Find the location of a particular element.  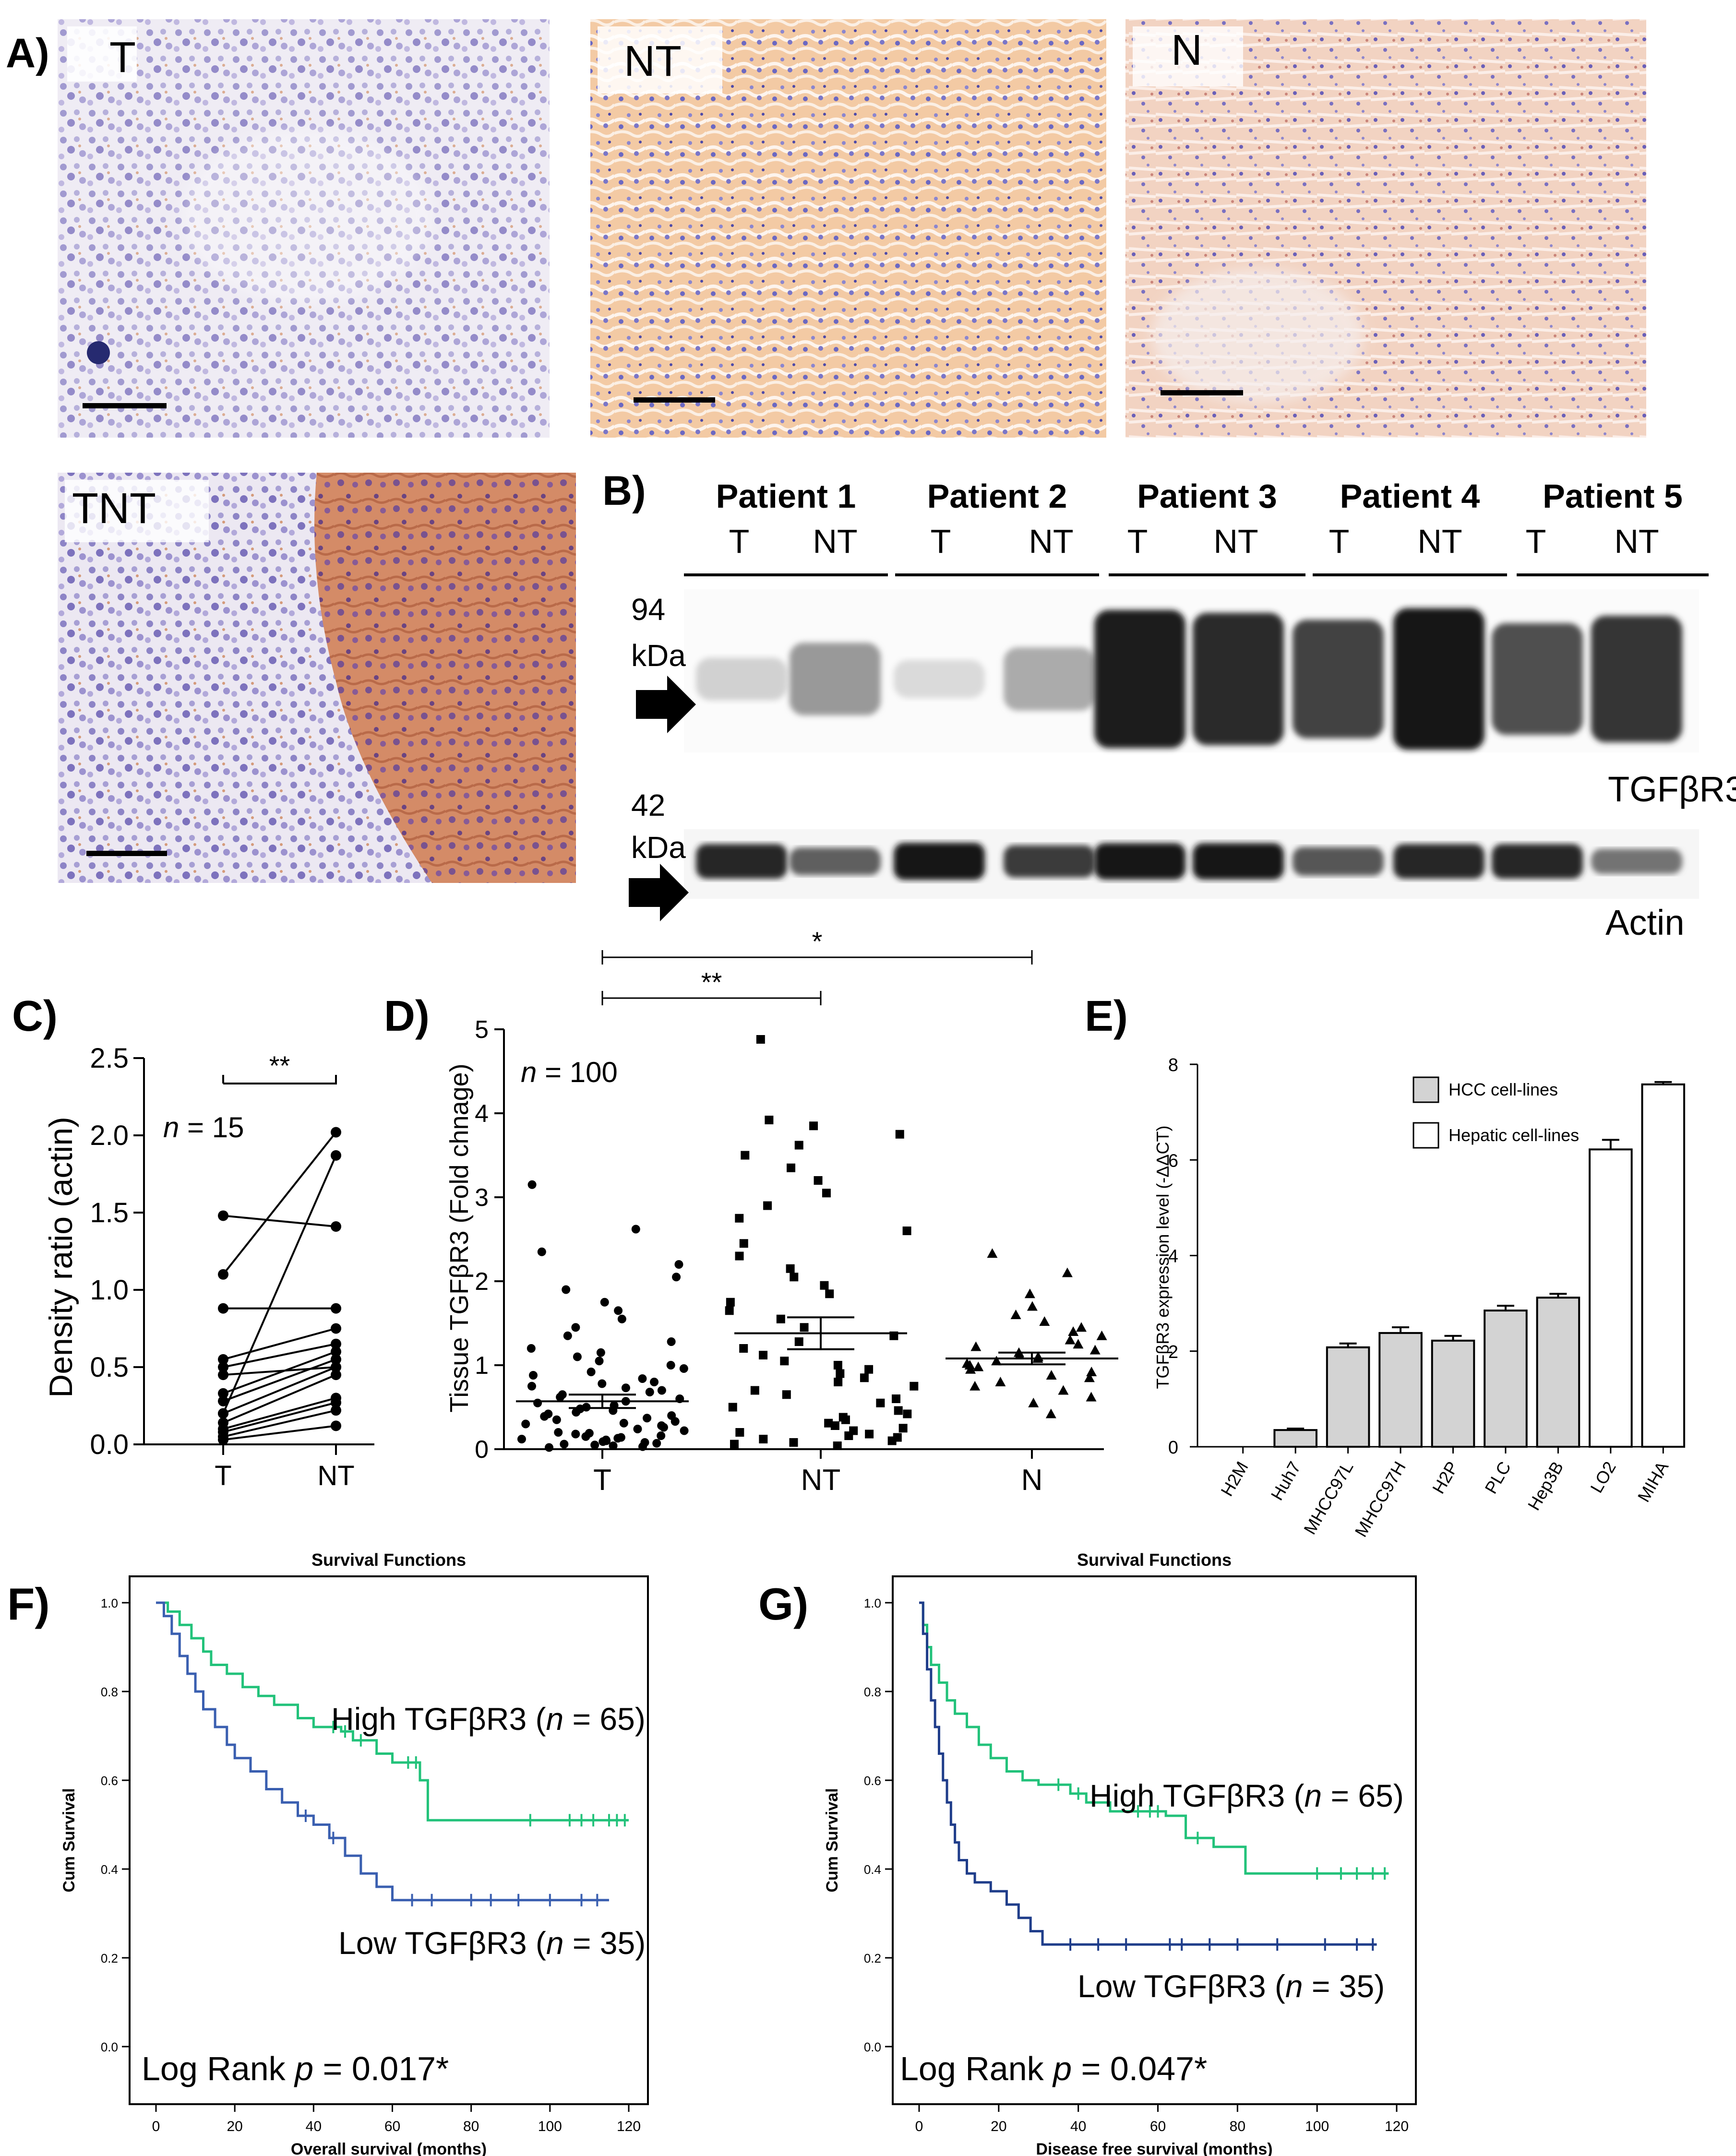

chartG-series-label-low-rest: = 35) is located at coordinates (1344, 1986).